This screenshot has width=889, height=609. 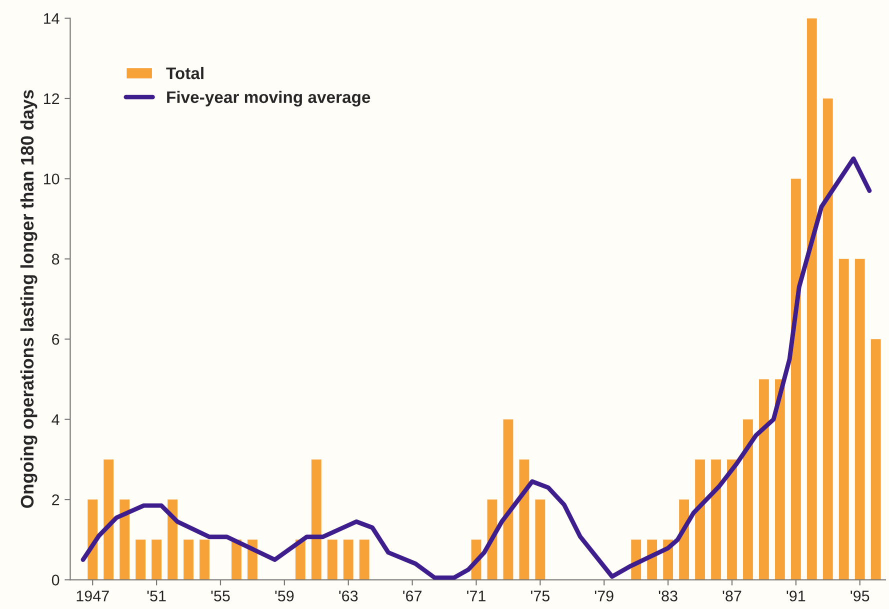 I want to click on x-tick-label: '83, so click(x=668, y=596).